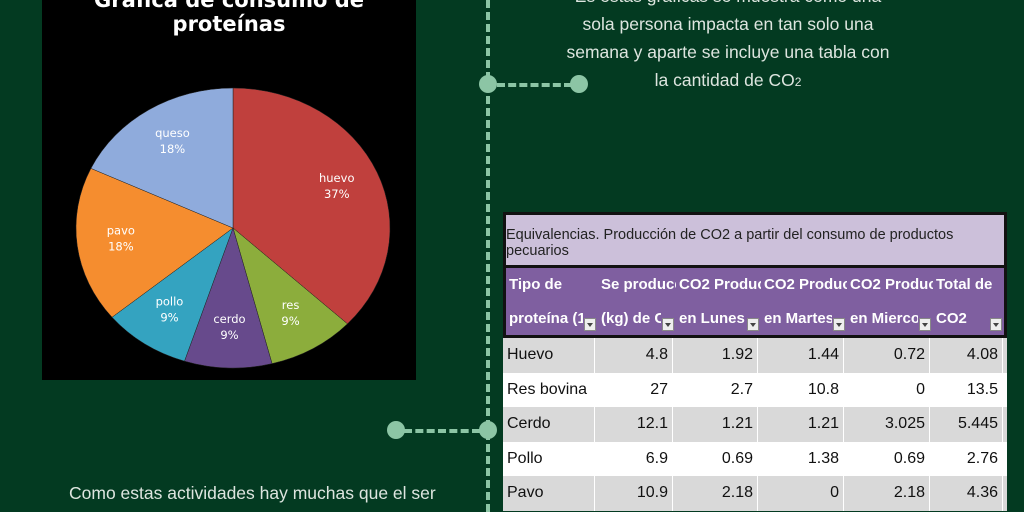 The image size is (1024, 512). Describe the element at coordinates (311, 206) in the screenshot. I see `pie-slice-huevo` at that location.